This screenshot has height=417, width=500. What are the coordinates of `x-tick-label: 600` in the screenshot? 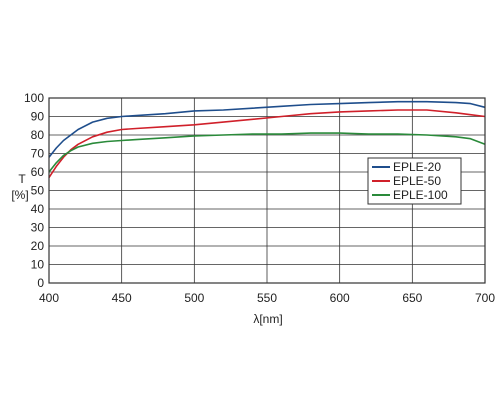 It's located at (340, 298).